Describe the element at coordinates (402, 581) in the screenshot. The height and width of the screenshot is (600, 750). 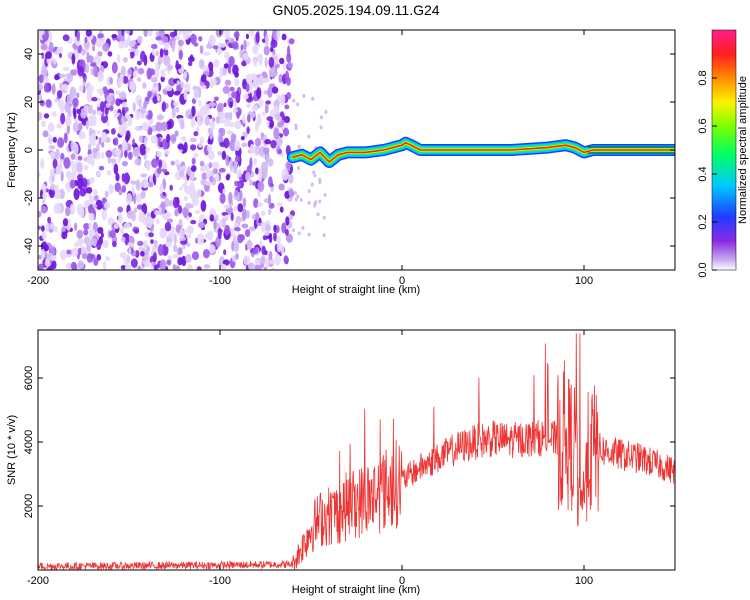
I see `bottom-x-tick-label: 0` at that location.